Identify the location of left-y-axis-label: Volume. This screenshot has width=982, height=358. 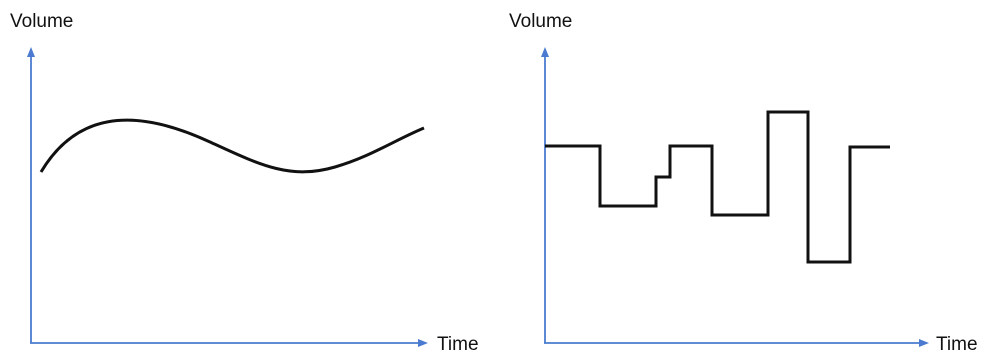
(41, 21).